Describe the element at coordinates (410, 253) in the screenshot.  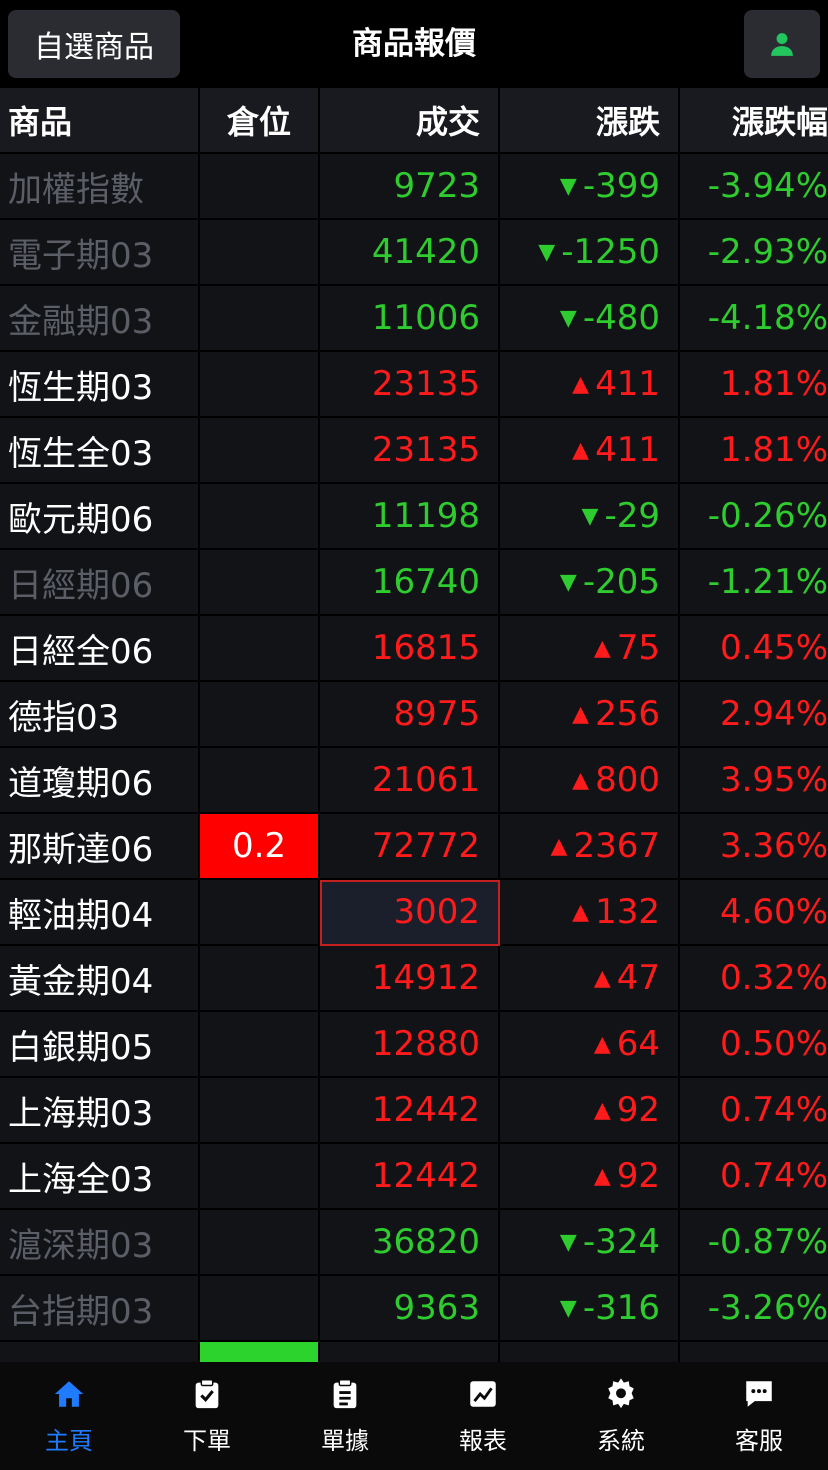
I see `price-cell: 41420` at that location.